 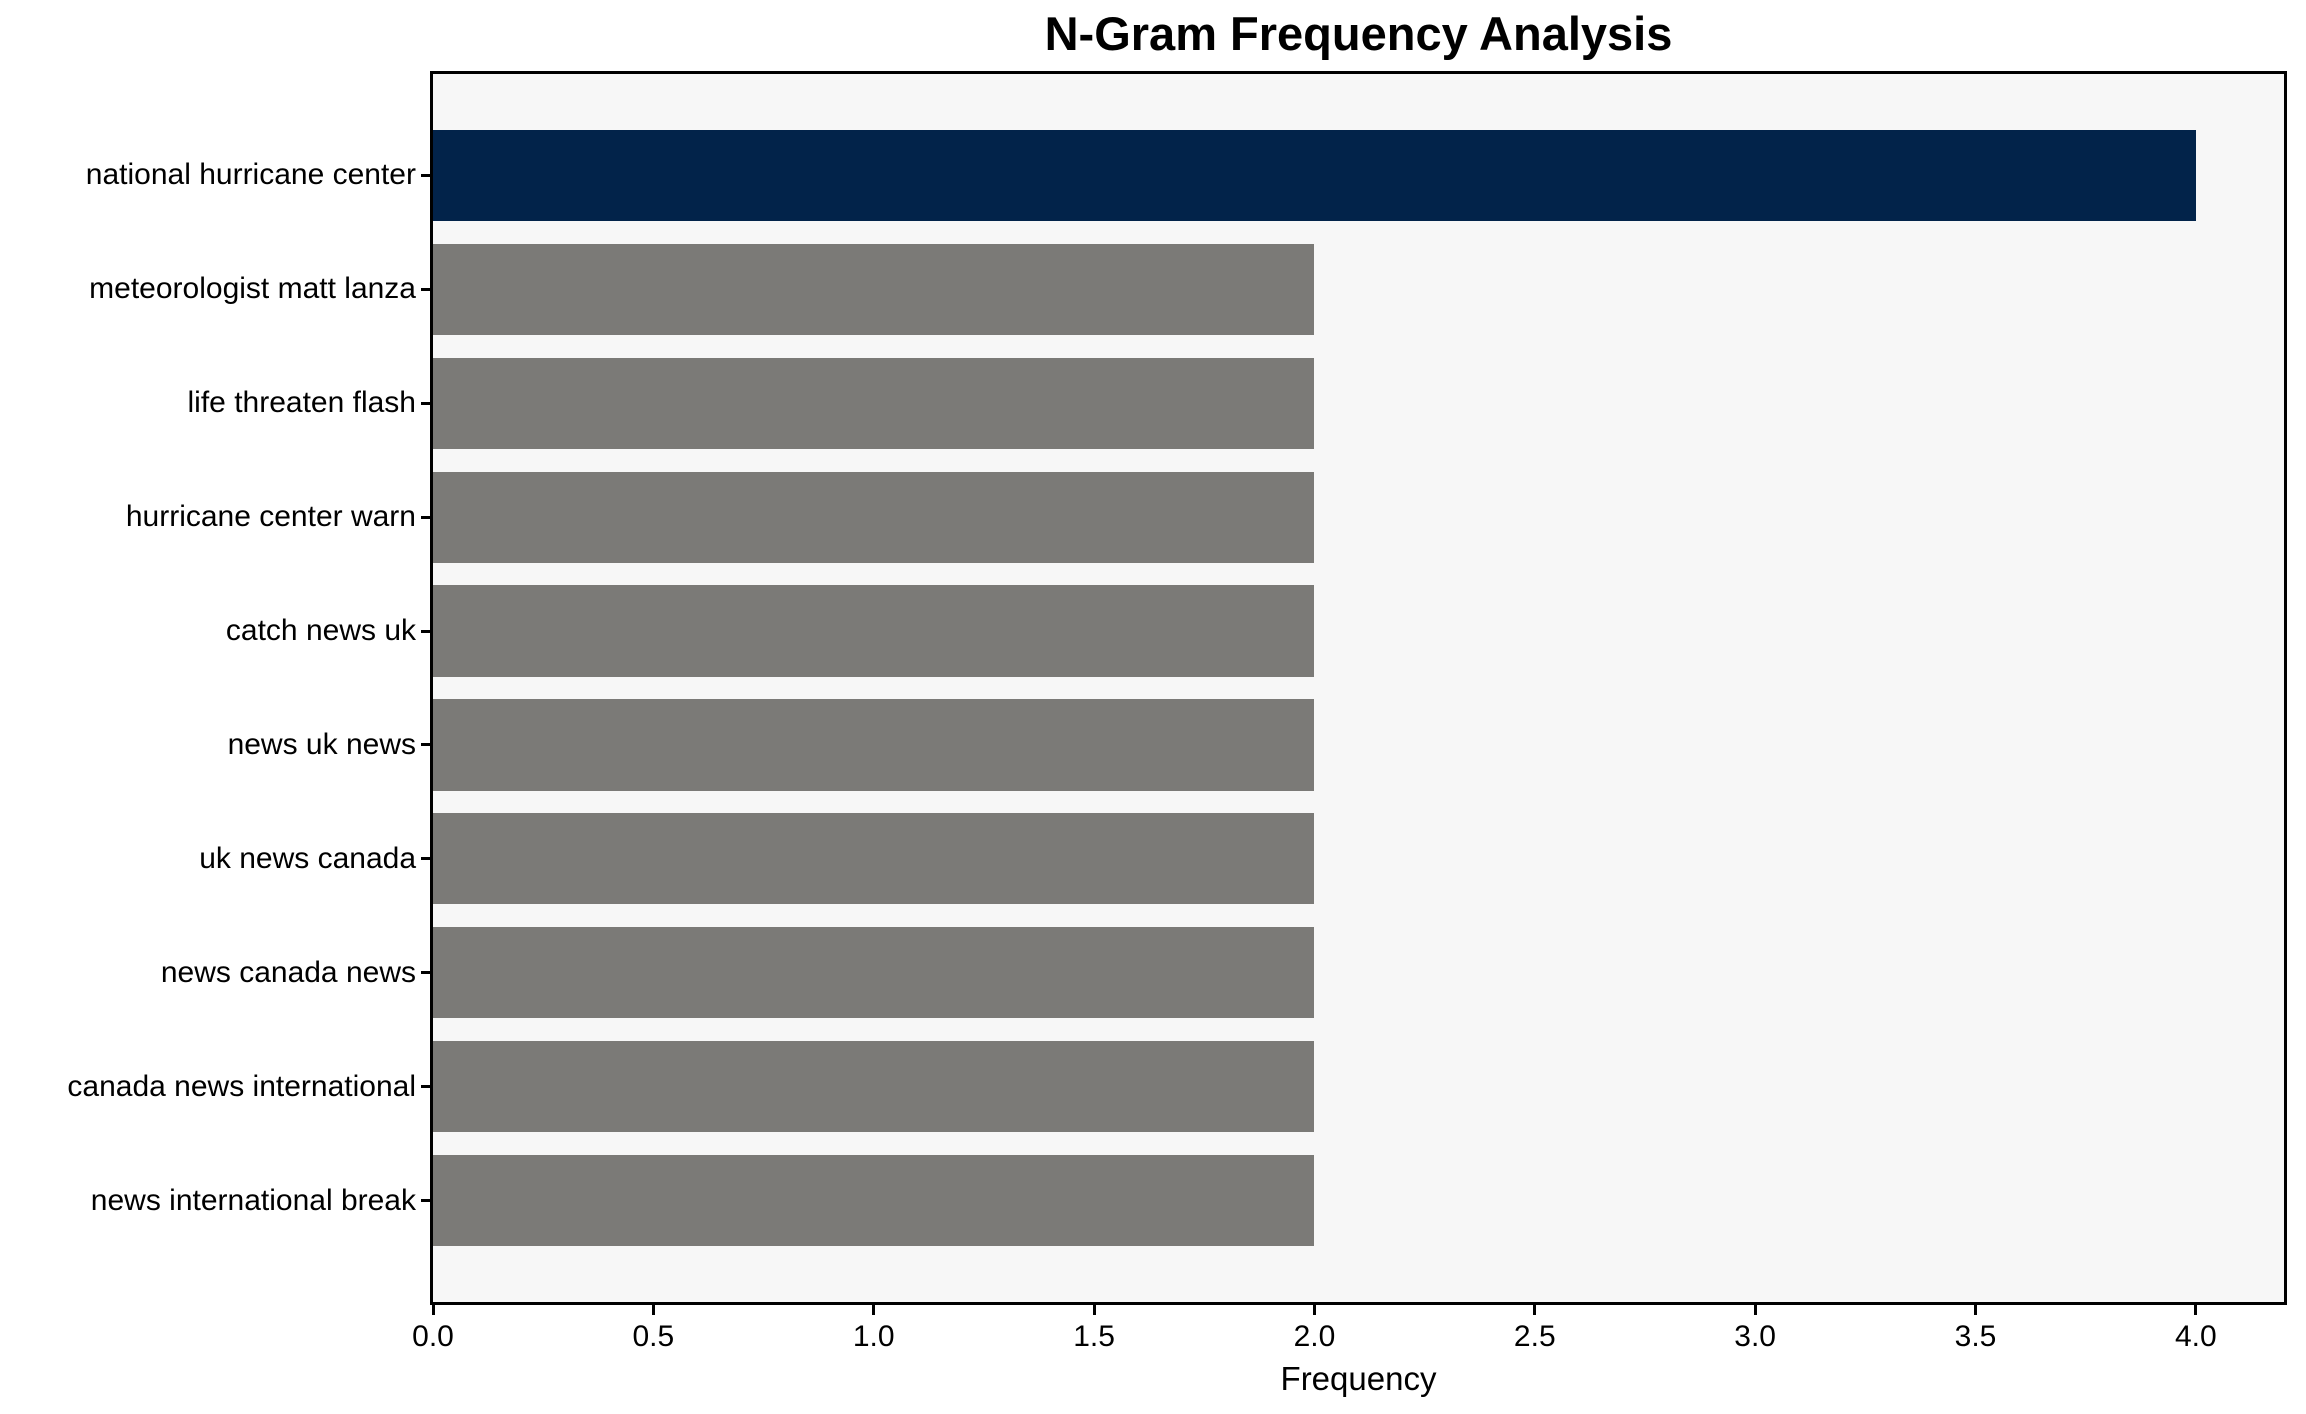 I want to click on y-tick-label: meteorologist matt lanza, so click(x=252, y=289).